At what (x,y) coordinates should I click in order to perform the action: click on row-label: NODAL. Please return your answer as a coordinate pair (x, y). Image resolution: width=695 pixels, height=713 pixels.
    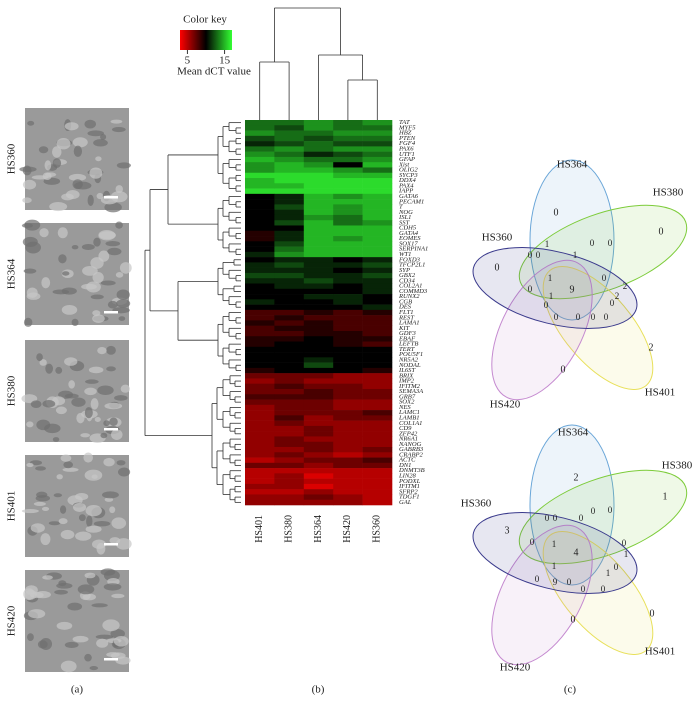
    Looking at the image, I should click on (409, 365).